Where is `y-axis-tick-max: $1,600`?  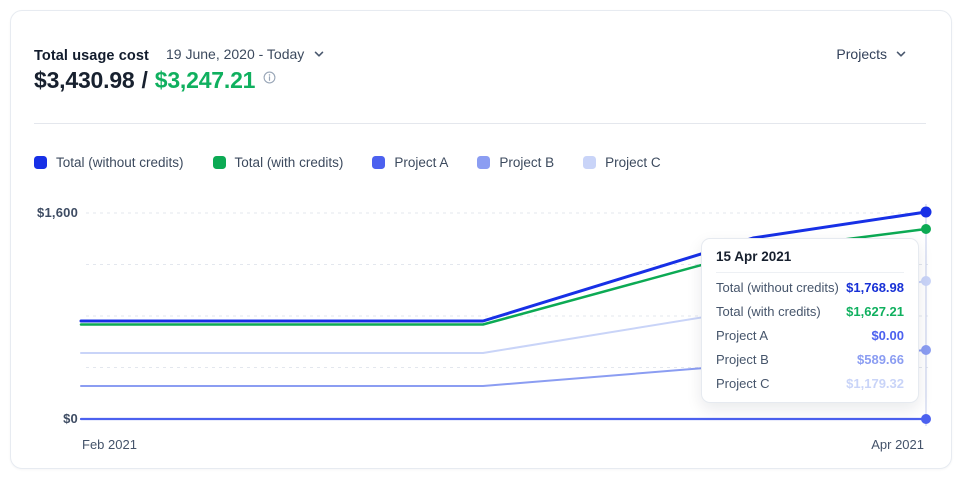
y-axis-tick-max: $1,600 is located at coordinates (57, 212).